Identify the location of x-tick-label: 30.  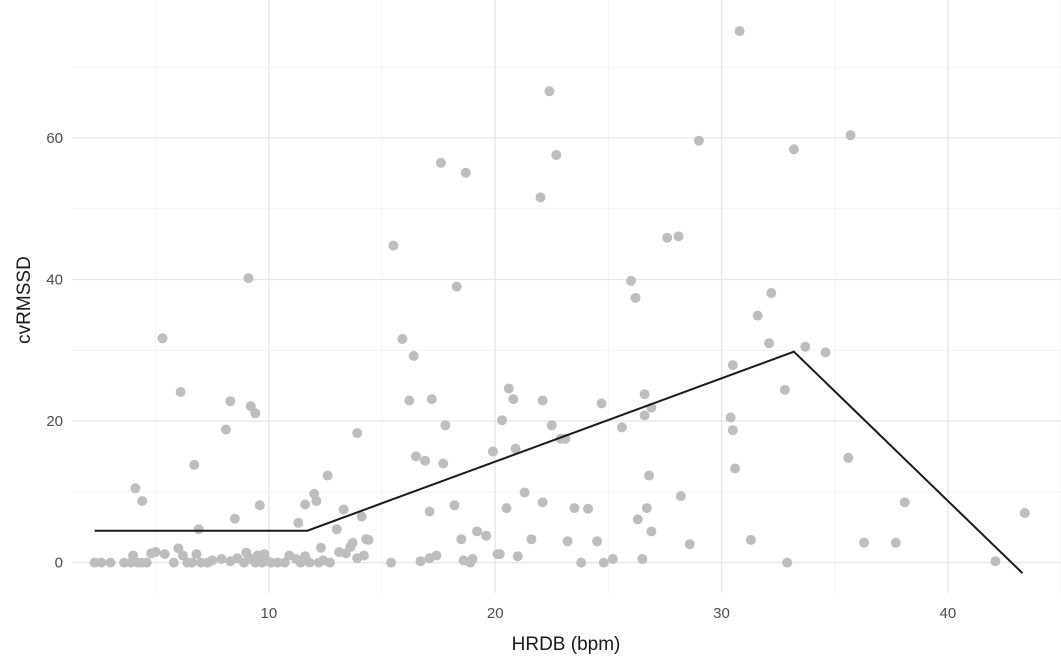
(721, 613).